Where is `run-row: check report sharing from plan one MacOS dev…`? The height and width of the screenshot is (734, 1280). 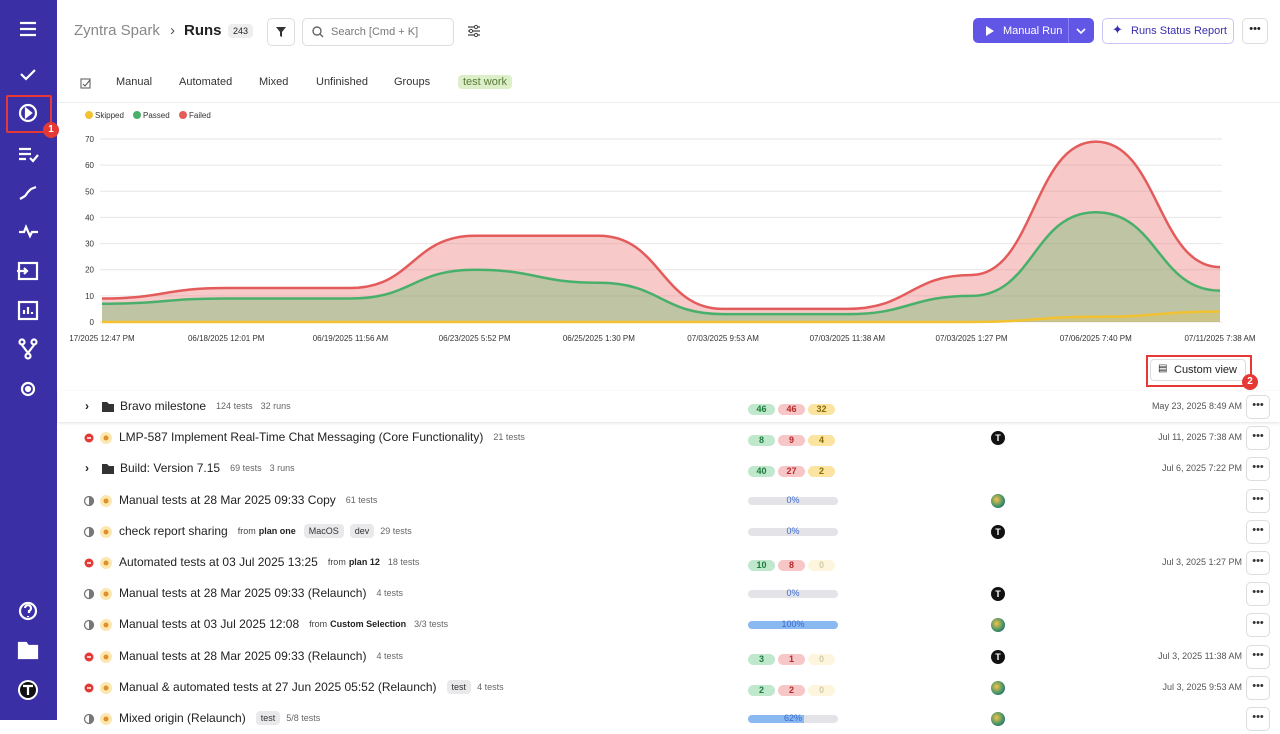 run-row: check report sharing from plan one MacOS dev… is located at coordinates (669, 531).